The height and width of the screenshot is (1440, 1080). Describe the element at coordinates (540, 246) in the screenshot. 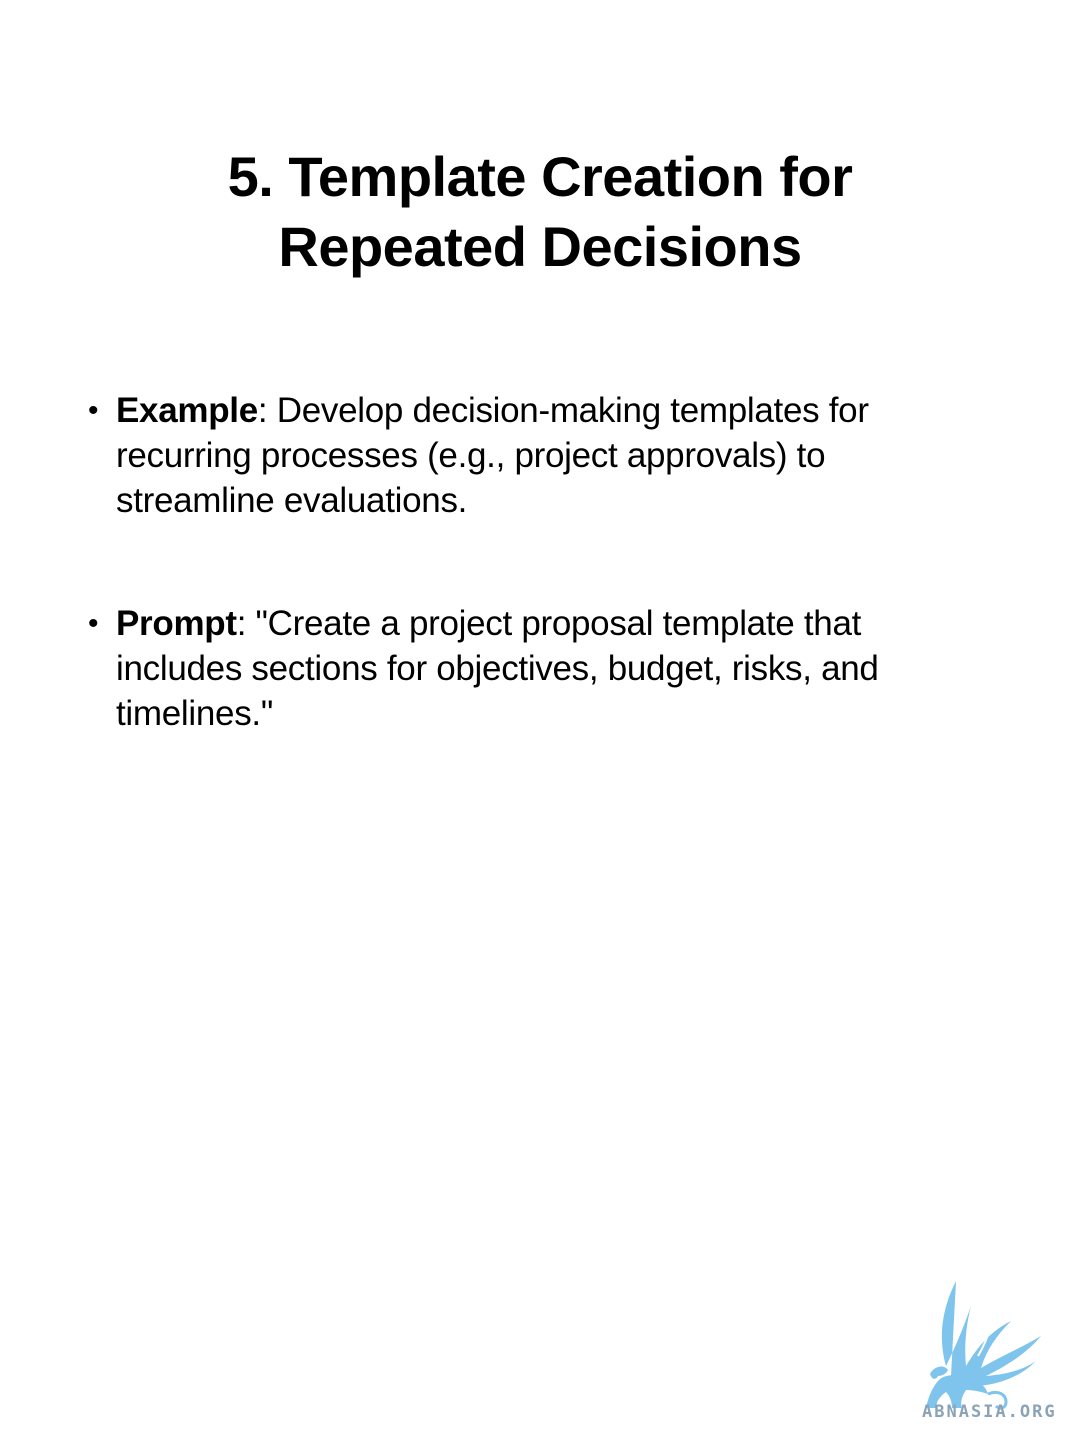

I see `title-line-2: Repeated Decisions` at that location.